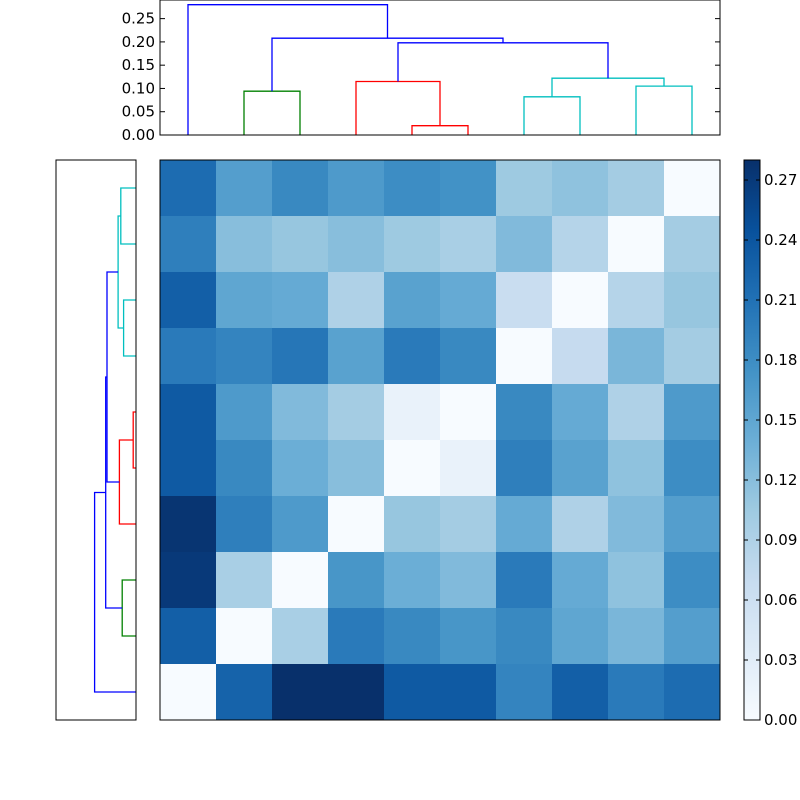  I want to click on left-dendrogram-frame, so click(96, 440).